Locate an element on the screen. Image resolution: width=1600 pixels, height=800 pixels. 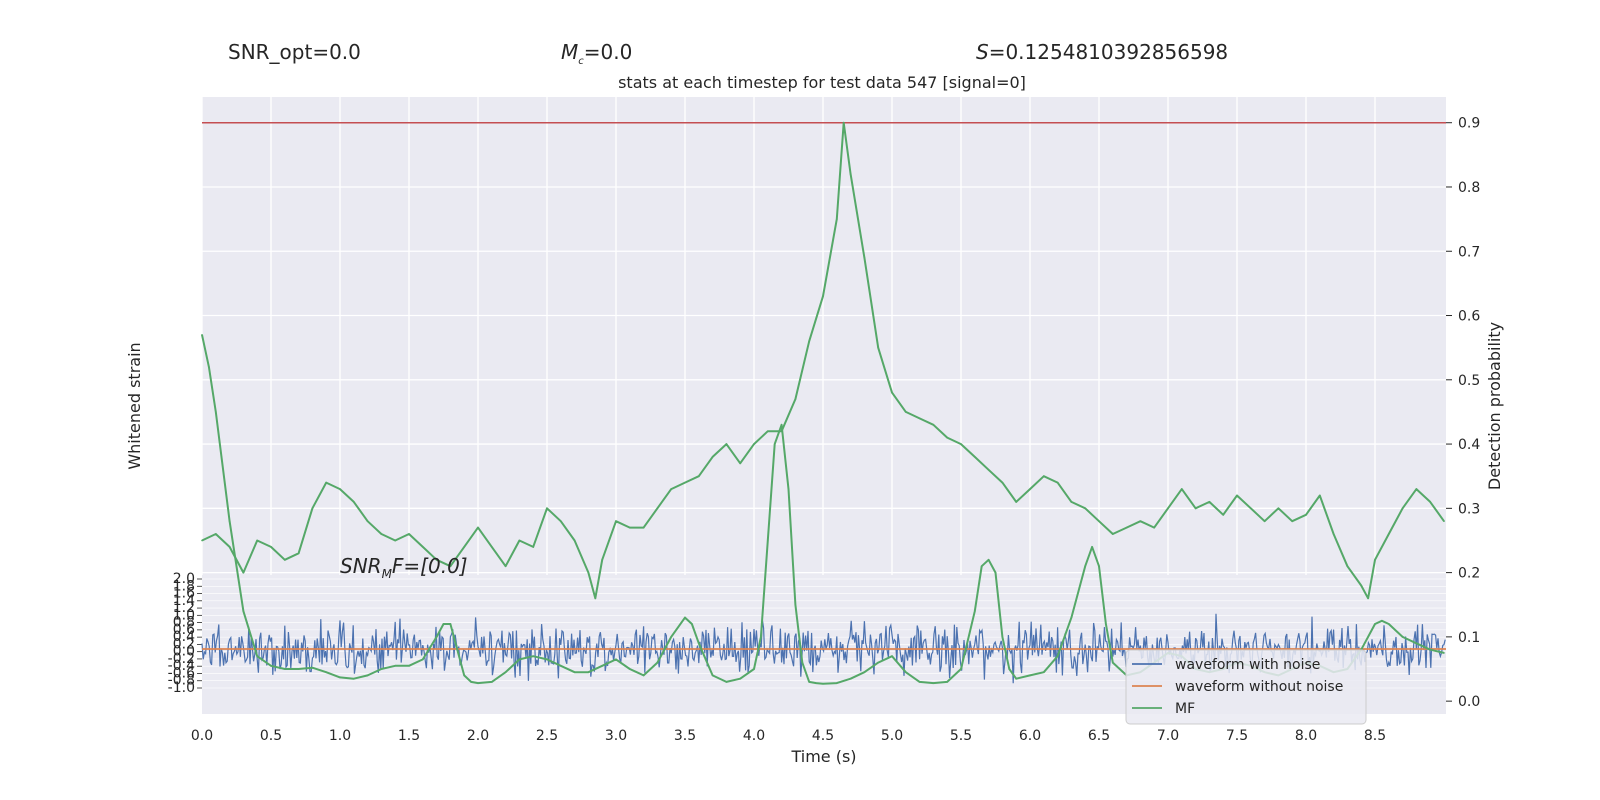
right-tick-label: 0.7 is located at coordinates (1469, 252).